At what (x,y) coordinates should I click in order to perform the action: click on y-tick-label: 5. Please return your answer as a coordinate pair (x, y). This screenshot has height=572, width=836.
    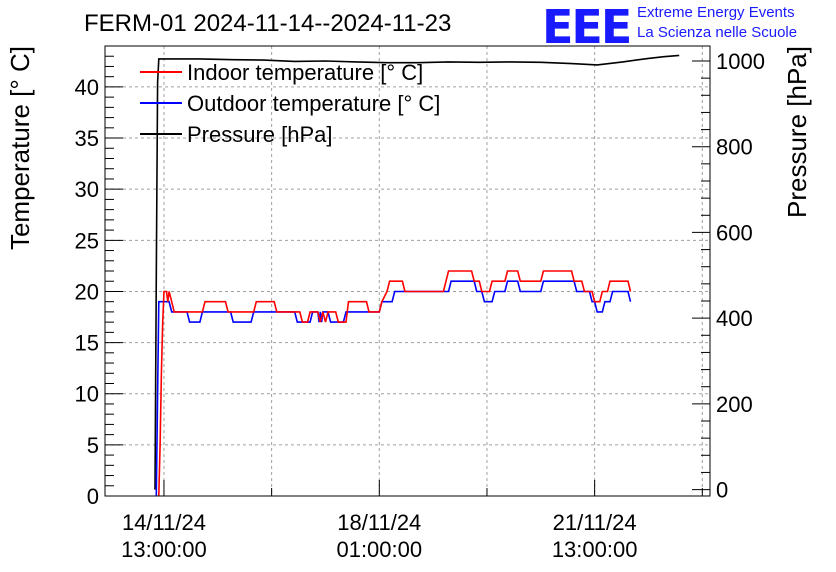
    Looking at the image, I should click on (93, 445).